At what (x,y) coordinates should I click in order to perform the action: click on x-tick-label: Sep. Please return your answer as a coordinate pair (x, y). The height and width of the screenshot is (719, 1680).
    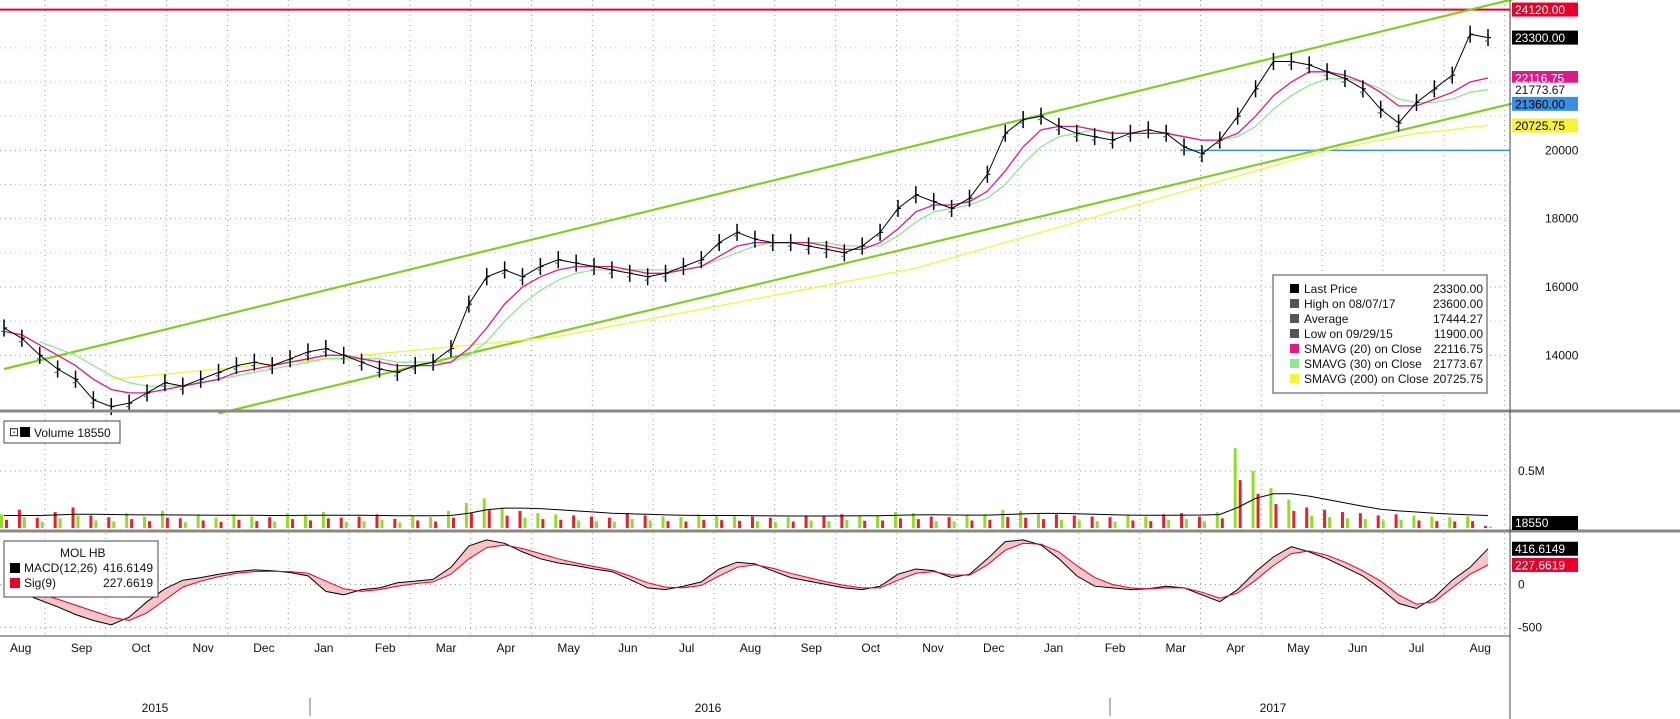
    Looking at the image, I should click on (812, 648).